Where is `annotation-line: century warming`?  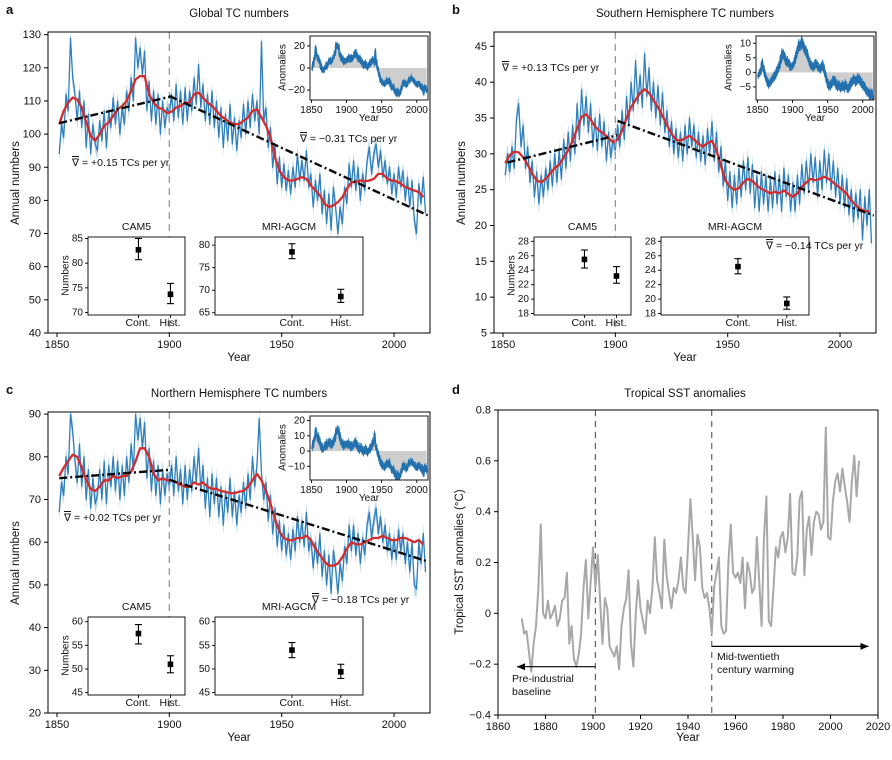 annotation-line: century warming is located at coordinates (756, 670).